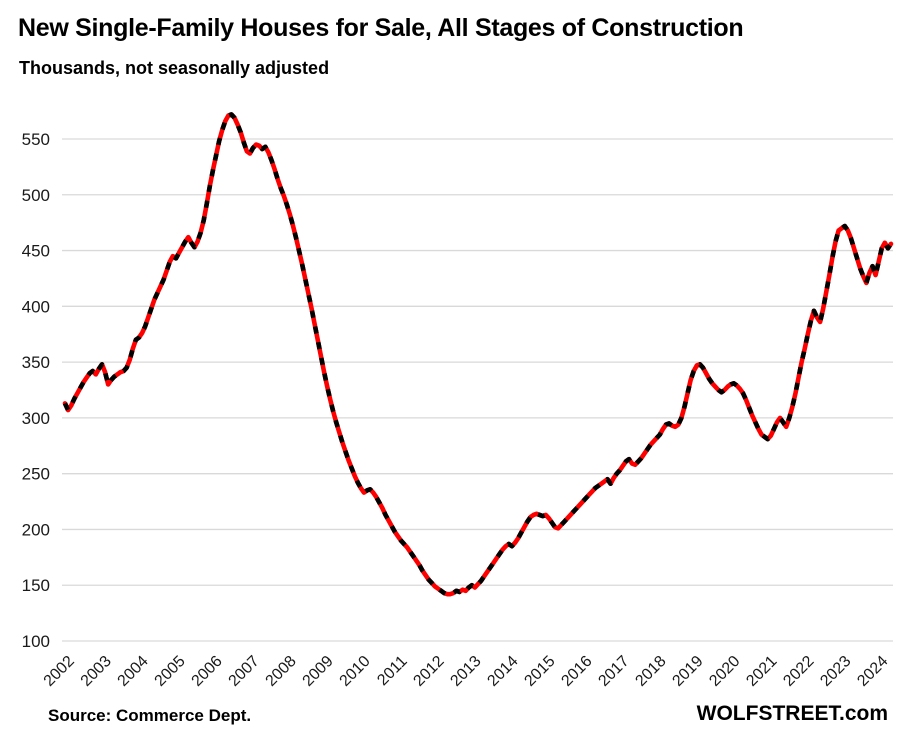  Describe the element at coordinates (174, 68) in the screenshot. I see `chart-subtitle: Thousands, not seasonally adjusted` at that location.